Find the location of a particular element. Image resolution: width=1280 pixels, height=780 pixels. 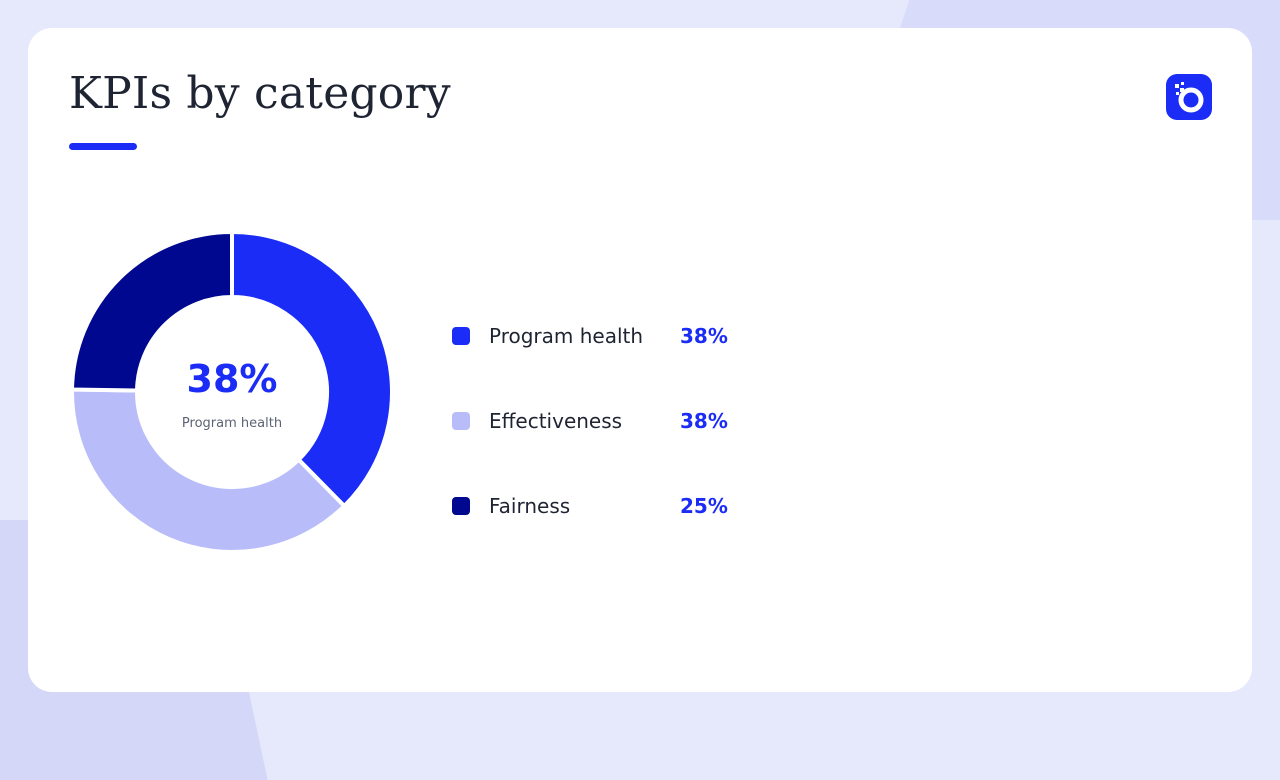

donut-slice-program-health is located at coordinates (312, 369).